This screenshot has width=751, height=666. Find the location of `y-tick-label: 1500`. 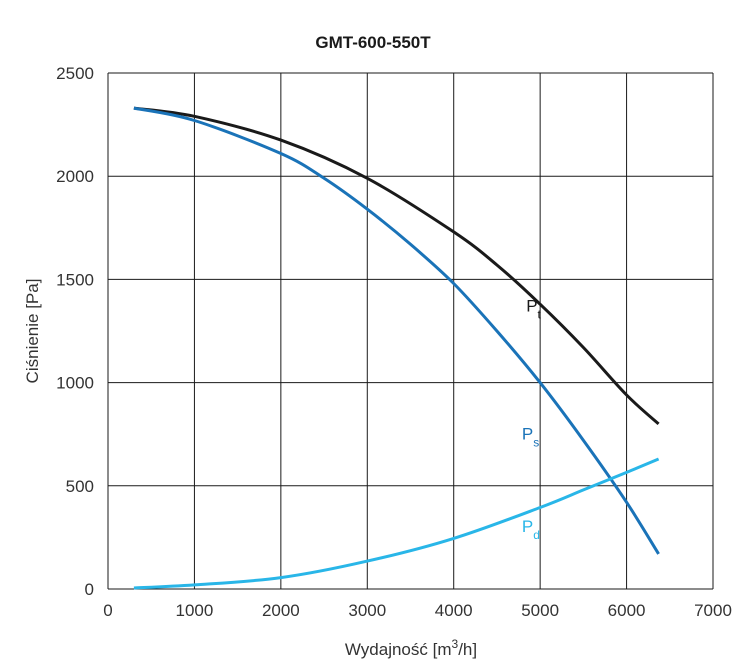

y-tick-label: 1500 is located at coordinates (75, 279).